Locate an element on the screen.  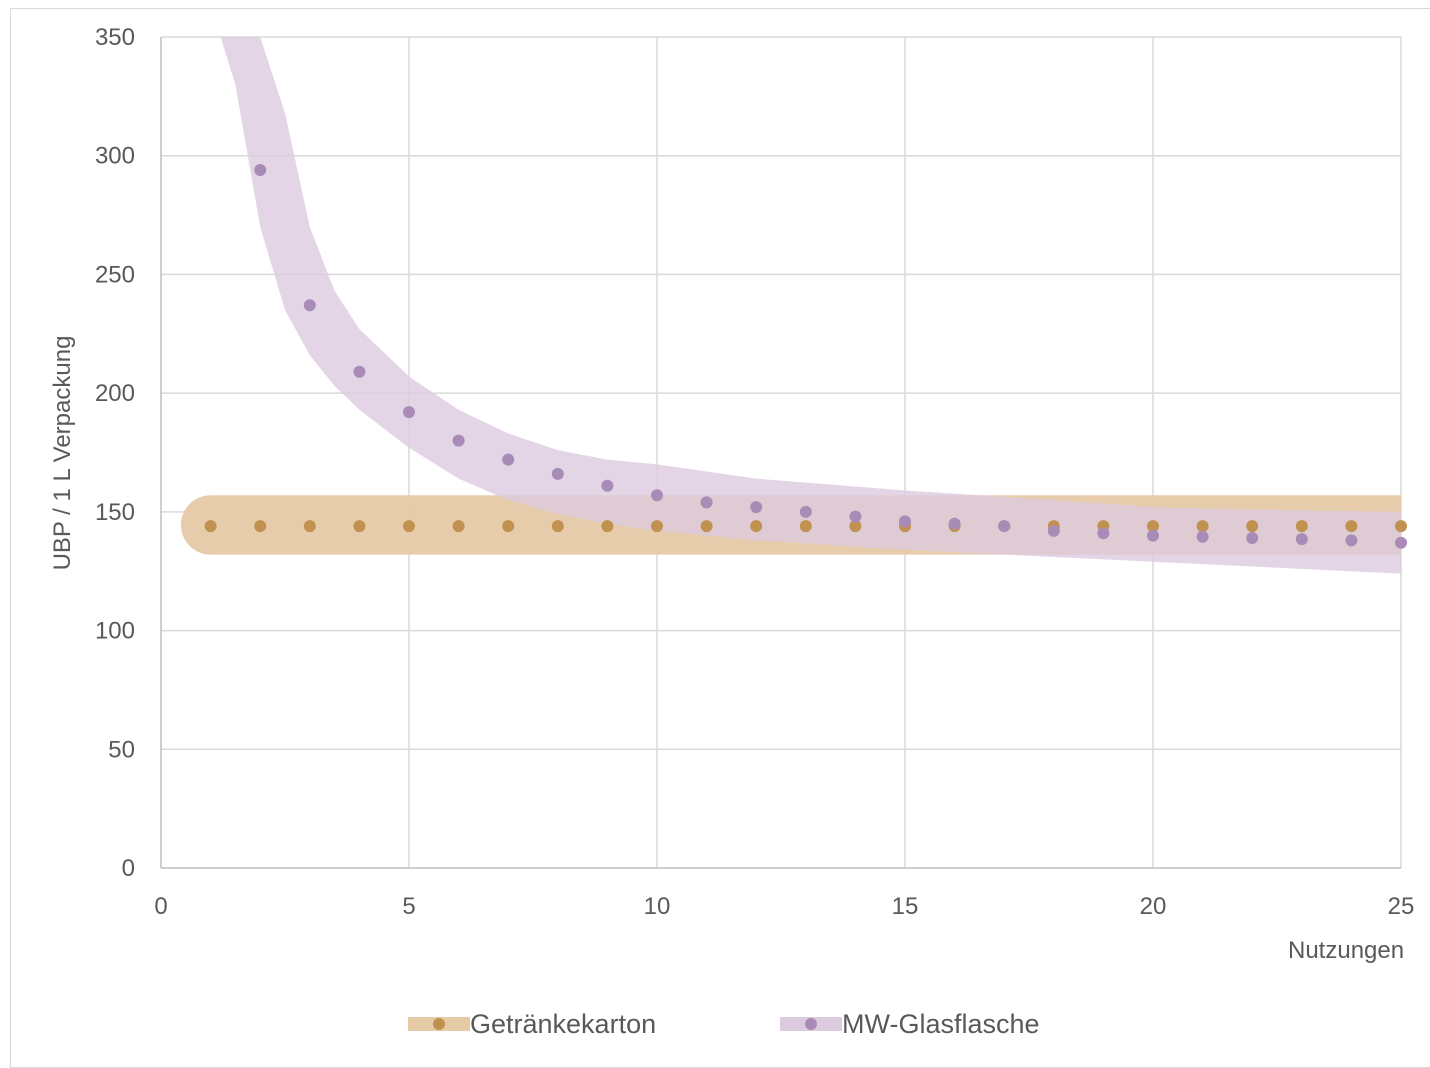
y-tick-label: 200 is located at coordinates (115, 393).